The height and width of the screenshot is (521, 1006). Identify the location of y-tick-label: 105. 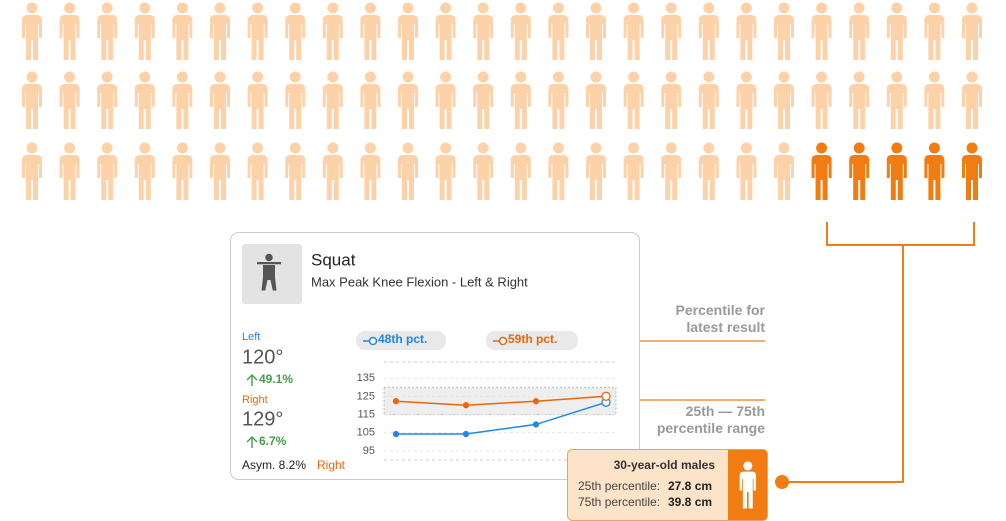
(366, 433).